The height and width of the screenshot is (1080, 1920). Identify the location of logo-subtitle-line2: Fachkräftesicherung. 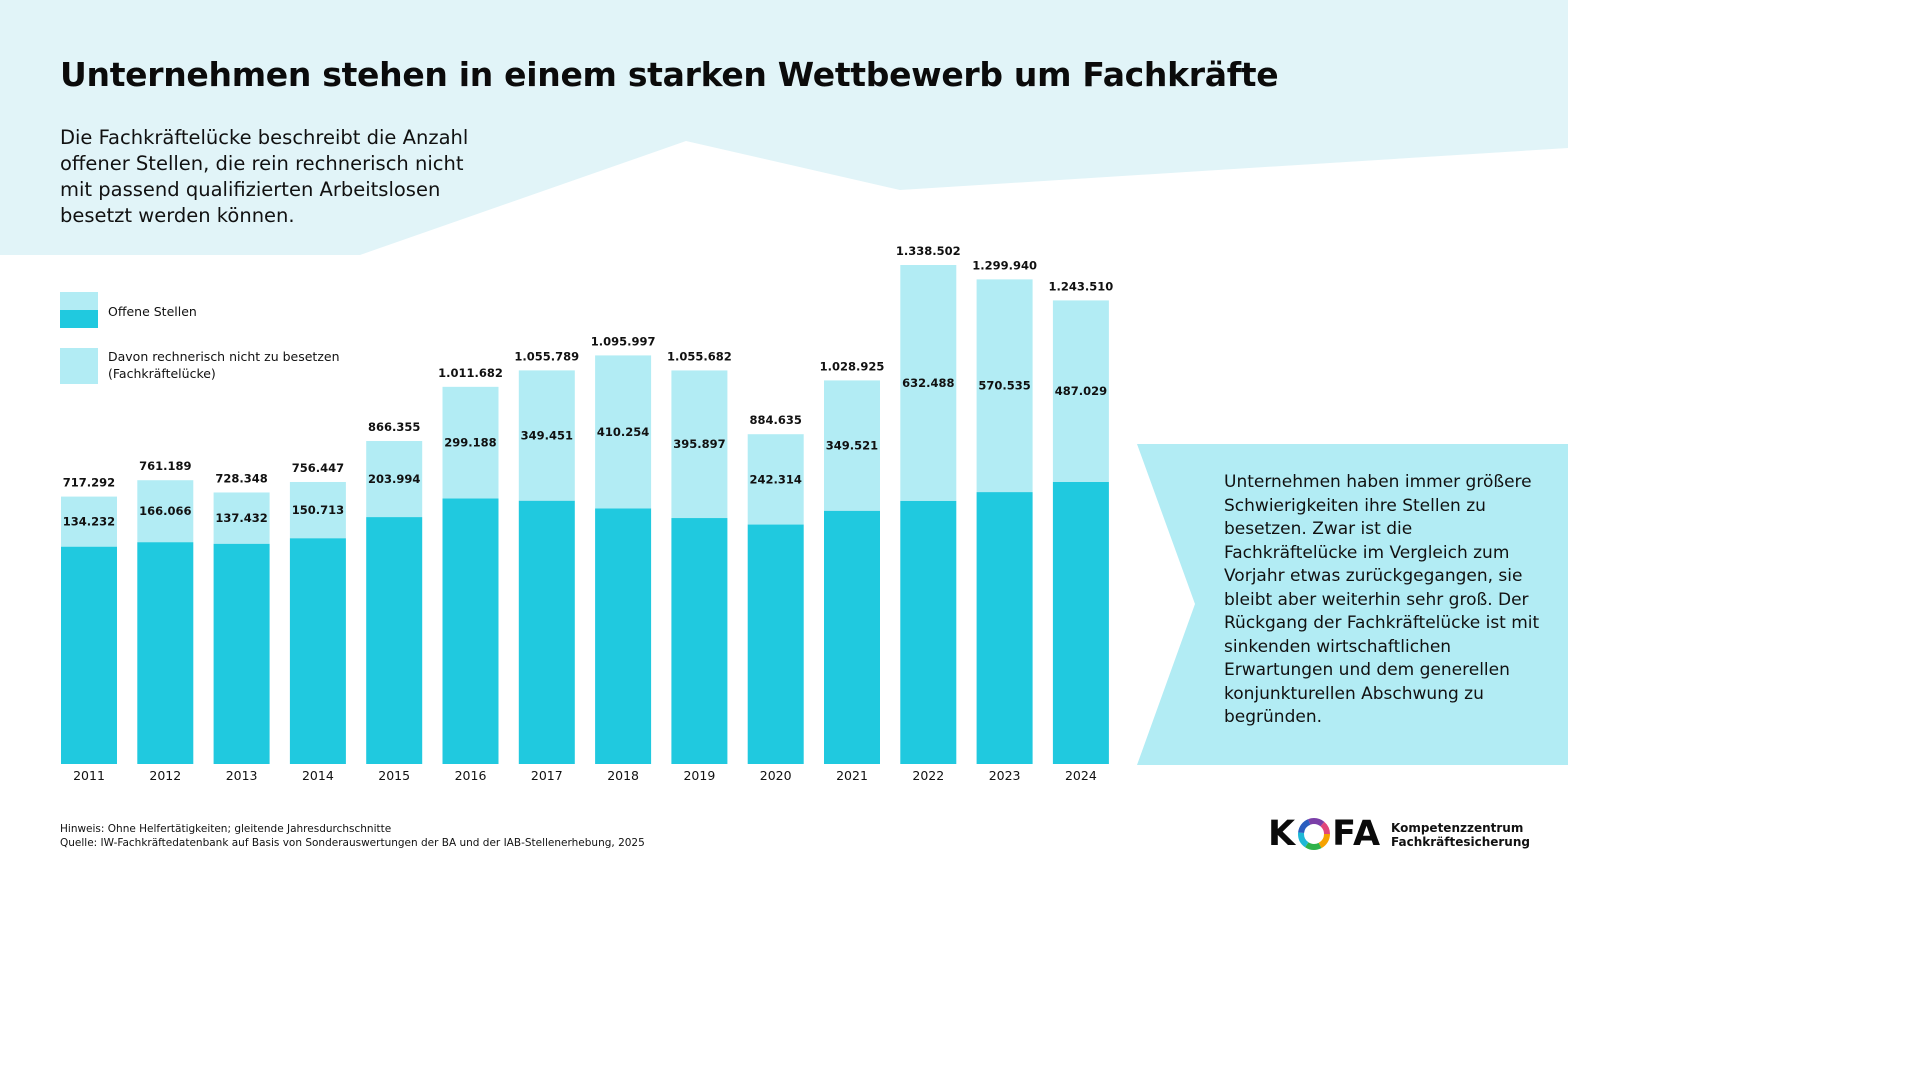
(1460, 842).